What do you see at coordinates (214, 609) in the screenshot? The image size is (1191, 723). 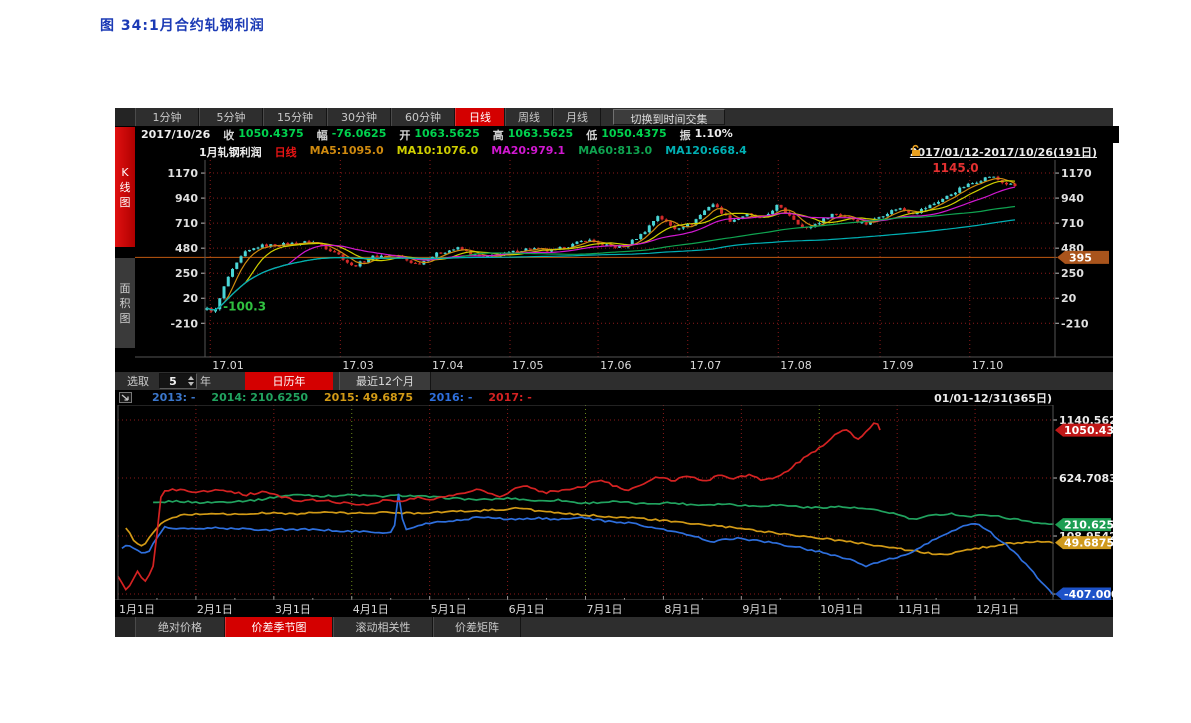 I see `month-tick-2: 2月1日` at bounding box center [214, 609].